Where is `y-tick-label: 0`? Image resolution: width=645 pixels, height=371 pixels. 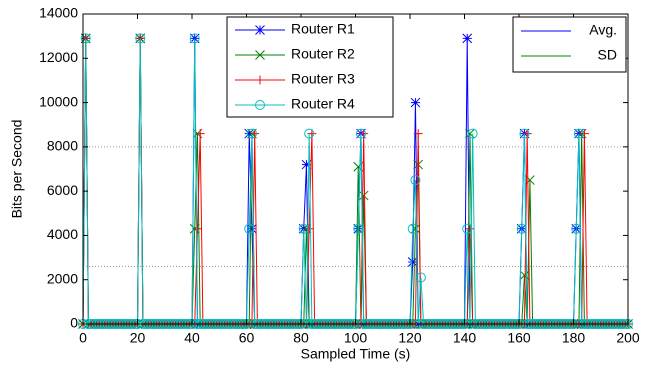 y-tick-label: 0 is located at coordinates (74, 323).